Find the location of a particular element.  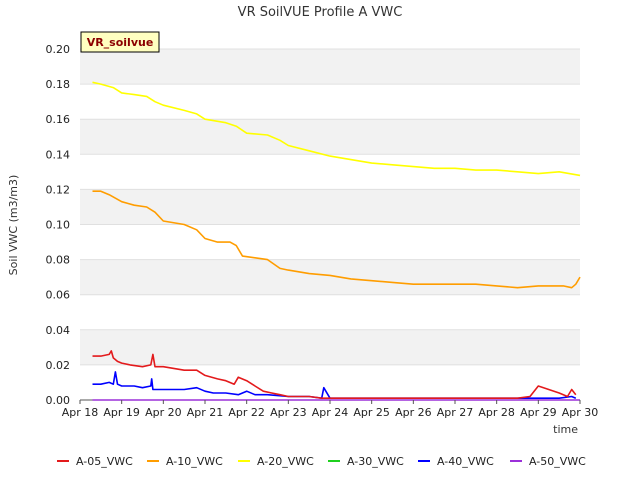

legend-item: A-10_VWC is located at coordinates (185, 461).